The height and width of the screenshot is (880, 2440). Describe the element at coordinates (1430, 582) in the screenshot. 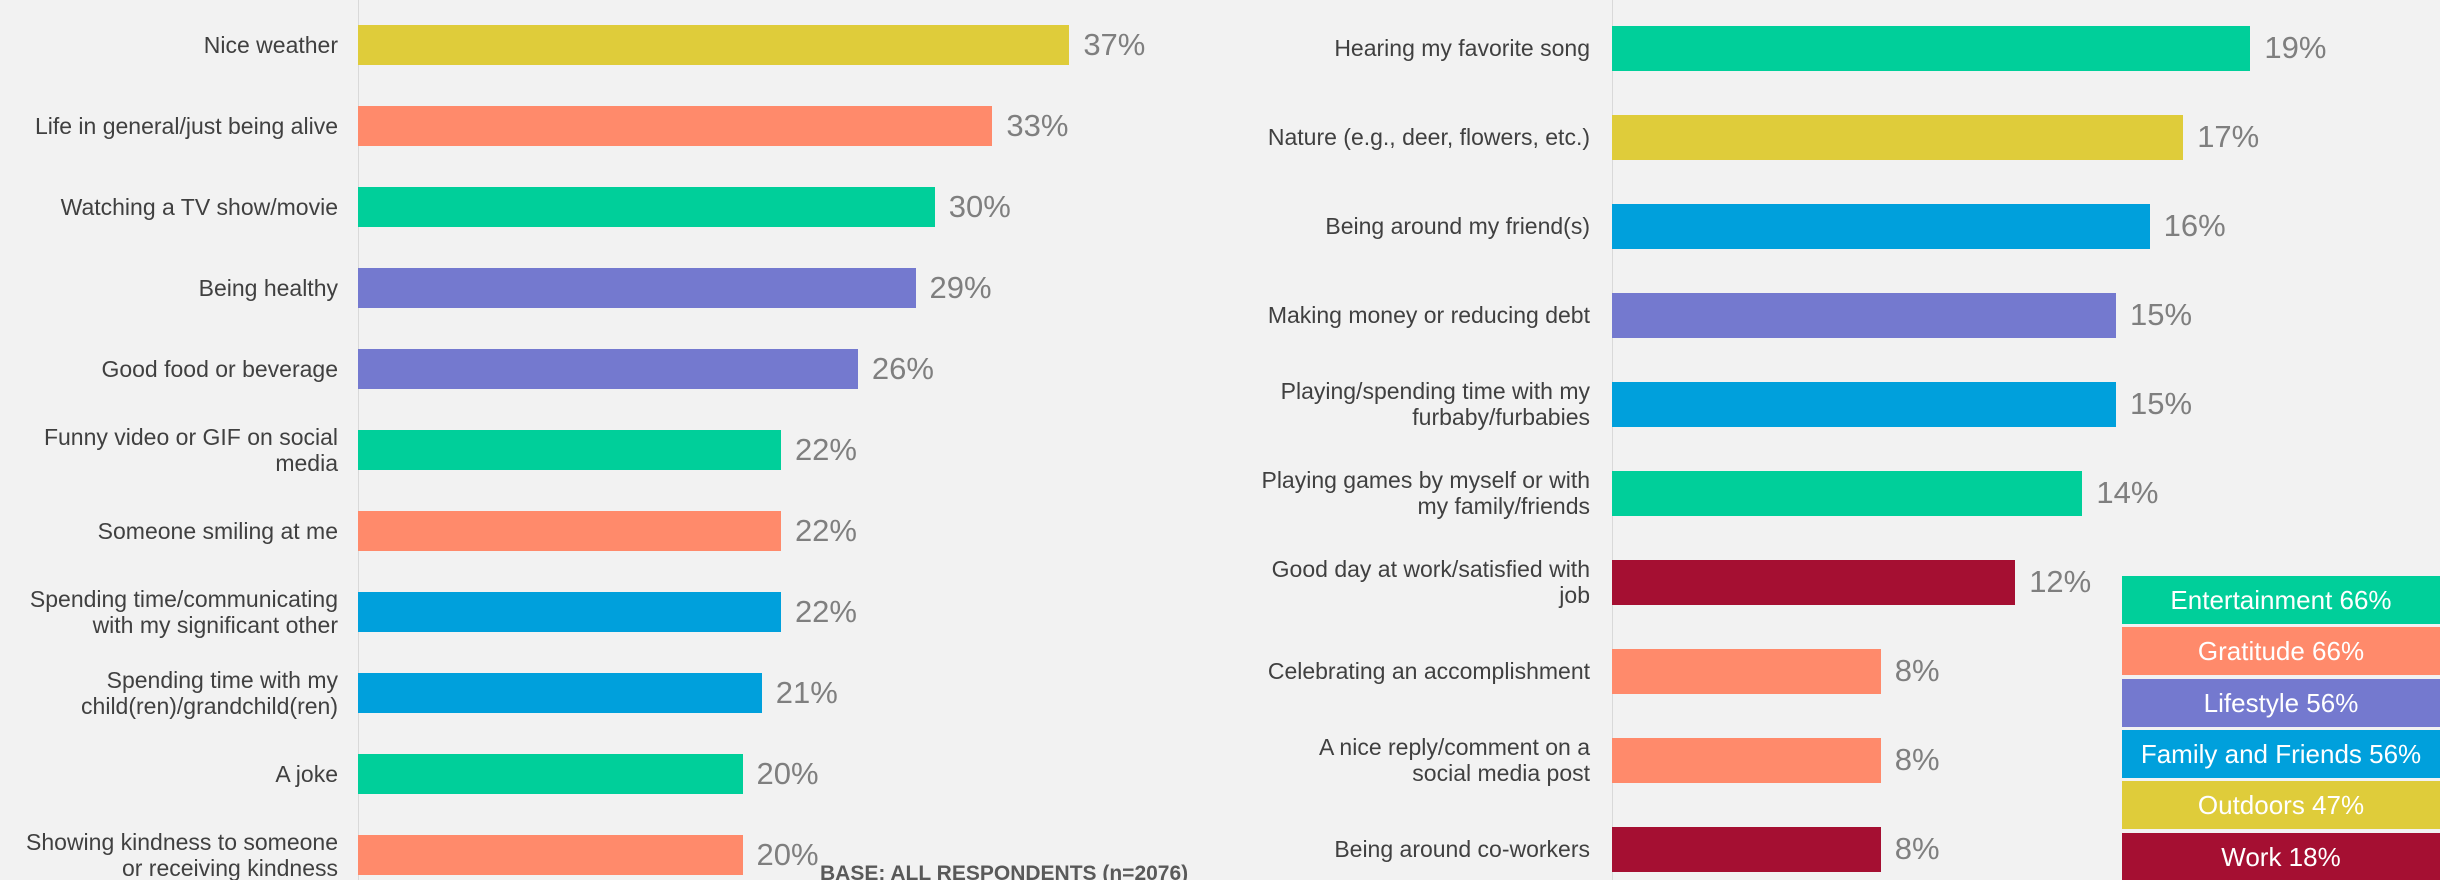

I see `category-label: Good day at work/satisfied with job` at that location.